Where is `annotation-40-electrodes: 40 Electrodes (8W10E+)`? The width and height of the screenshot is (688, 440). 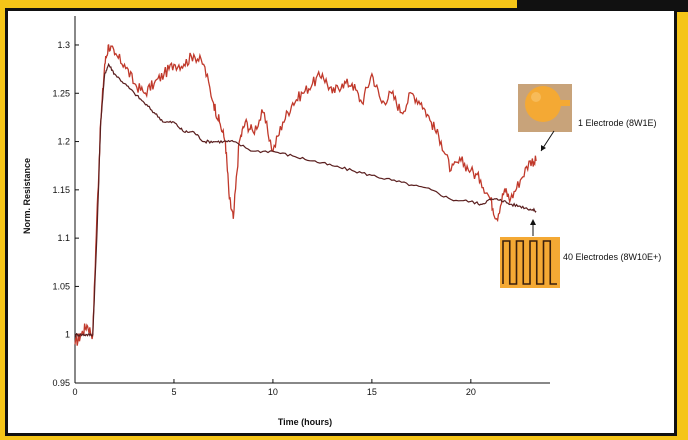 annotation-40-electrodes: 40 Electrodes (8W10E+) is located at coordinates (612, 257).